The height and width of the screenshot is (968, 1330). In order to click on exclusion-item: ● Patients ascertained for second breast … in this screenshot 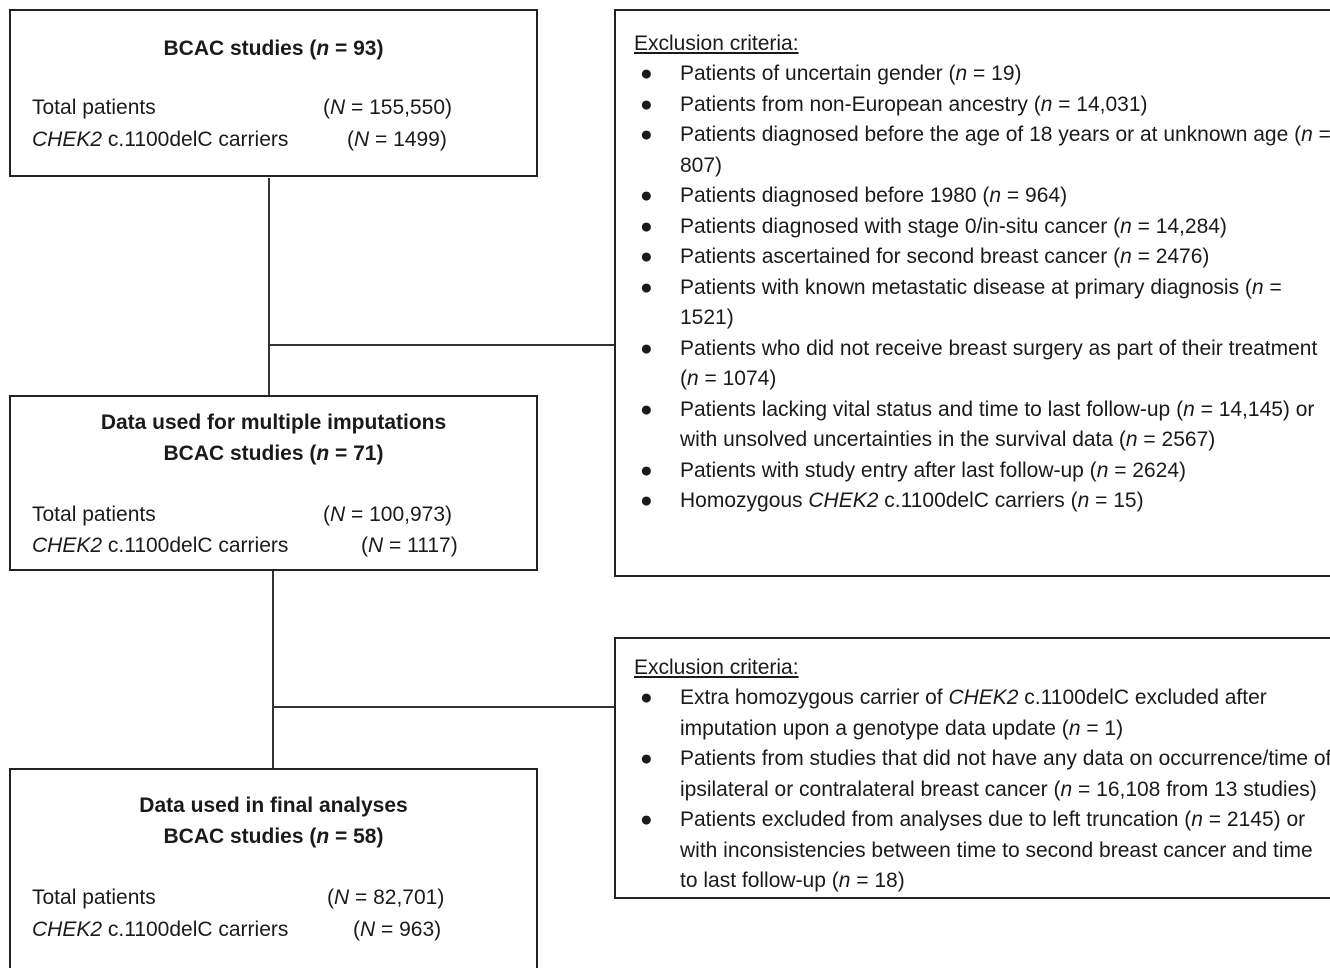, I will do `click(973, 257)`.